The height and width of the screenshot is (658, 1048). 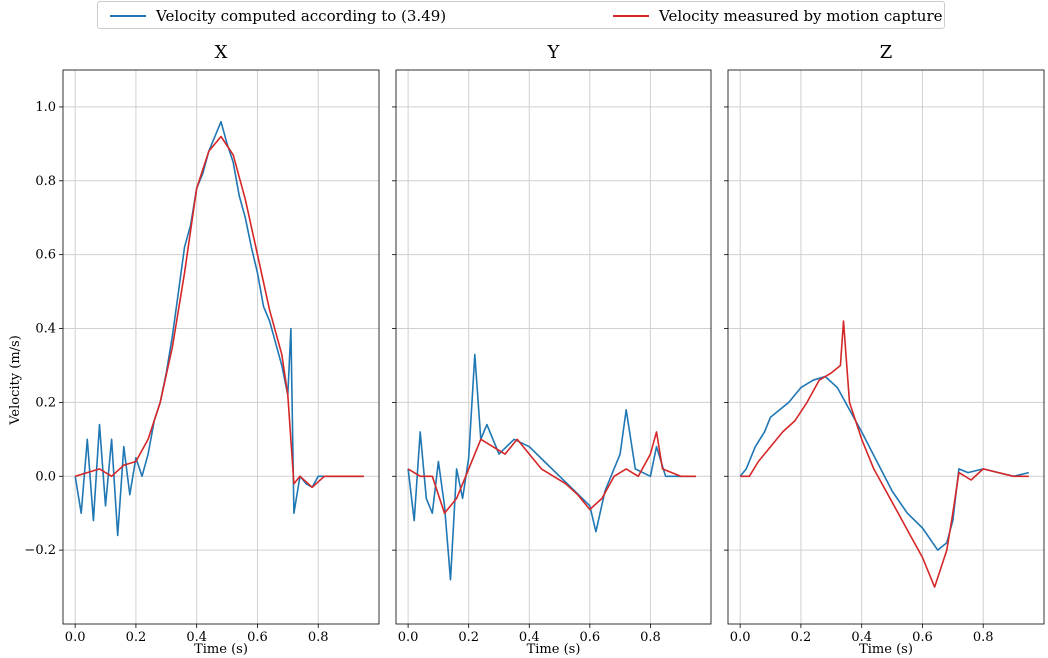 What do you see at coordinates (221, 649) in the screenshot?
I see `x-axis-label-x: Time (s)` at bounding box center [221, 649].